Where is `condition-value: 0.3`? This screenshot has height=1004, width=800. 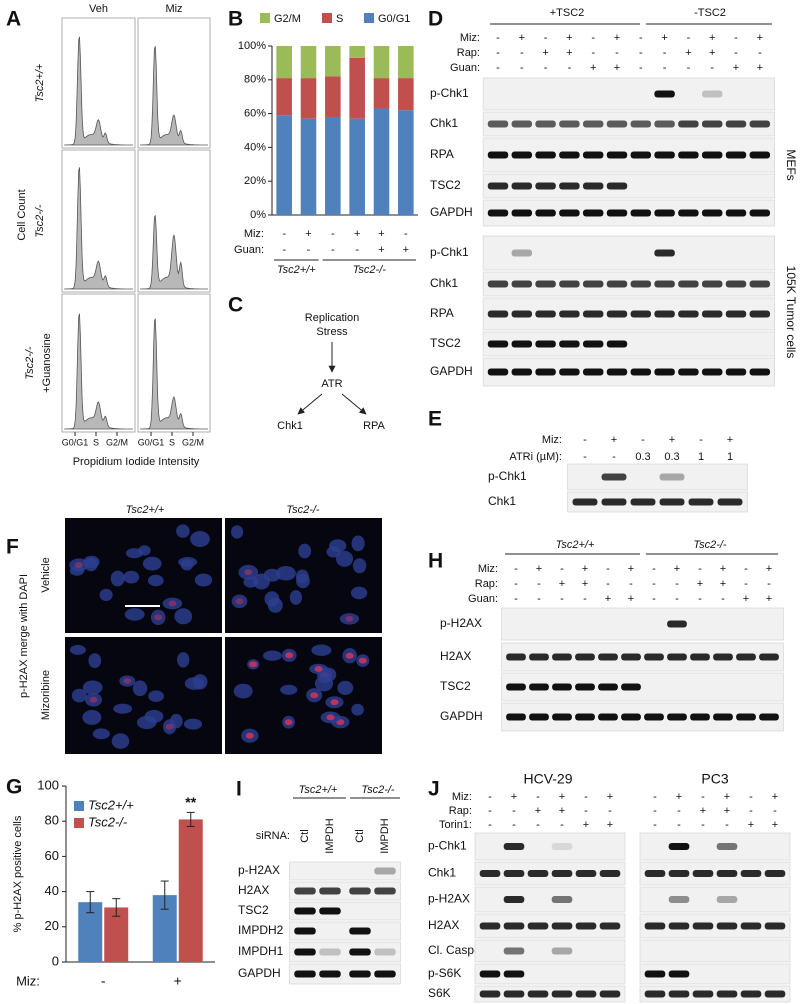 condition-value: 0.3 is located at coordinates (642, 457).